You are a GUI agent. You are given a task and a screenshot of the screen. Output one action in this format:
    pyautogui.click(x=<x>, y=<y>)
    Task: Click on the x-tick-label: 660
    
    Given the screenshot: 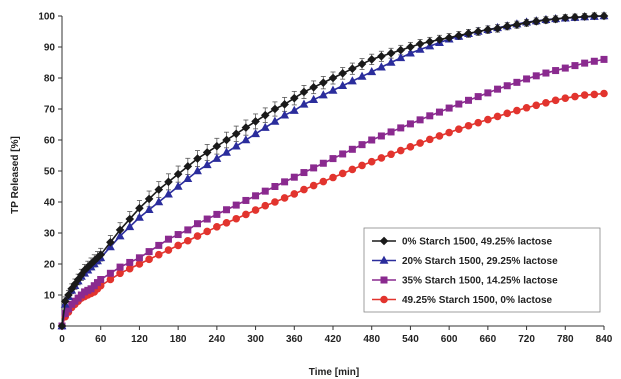 What is the action you would take?
    pyautogui.click(x=488, y=339)
    